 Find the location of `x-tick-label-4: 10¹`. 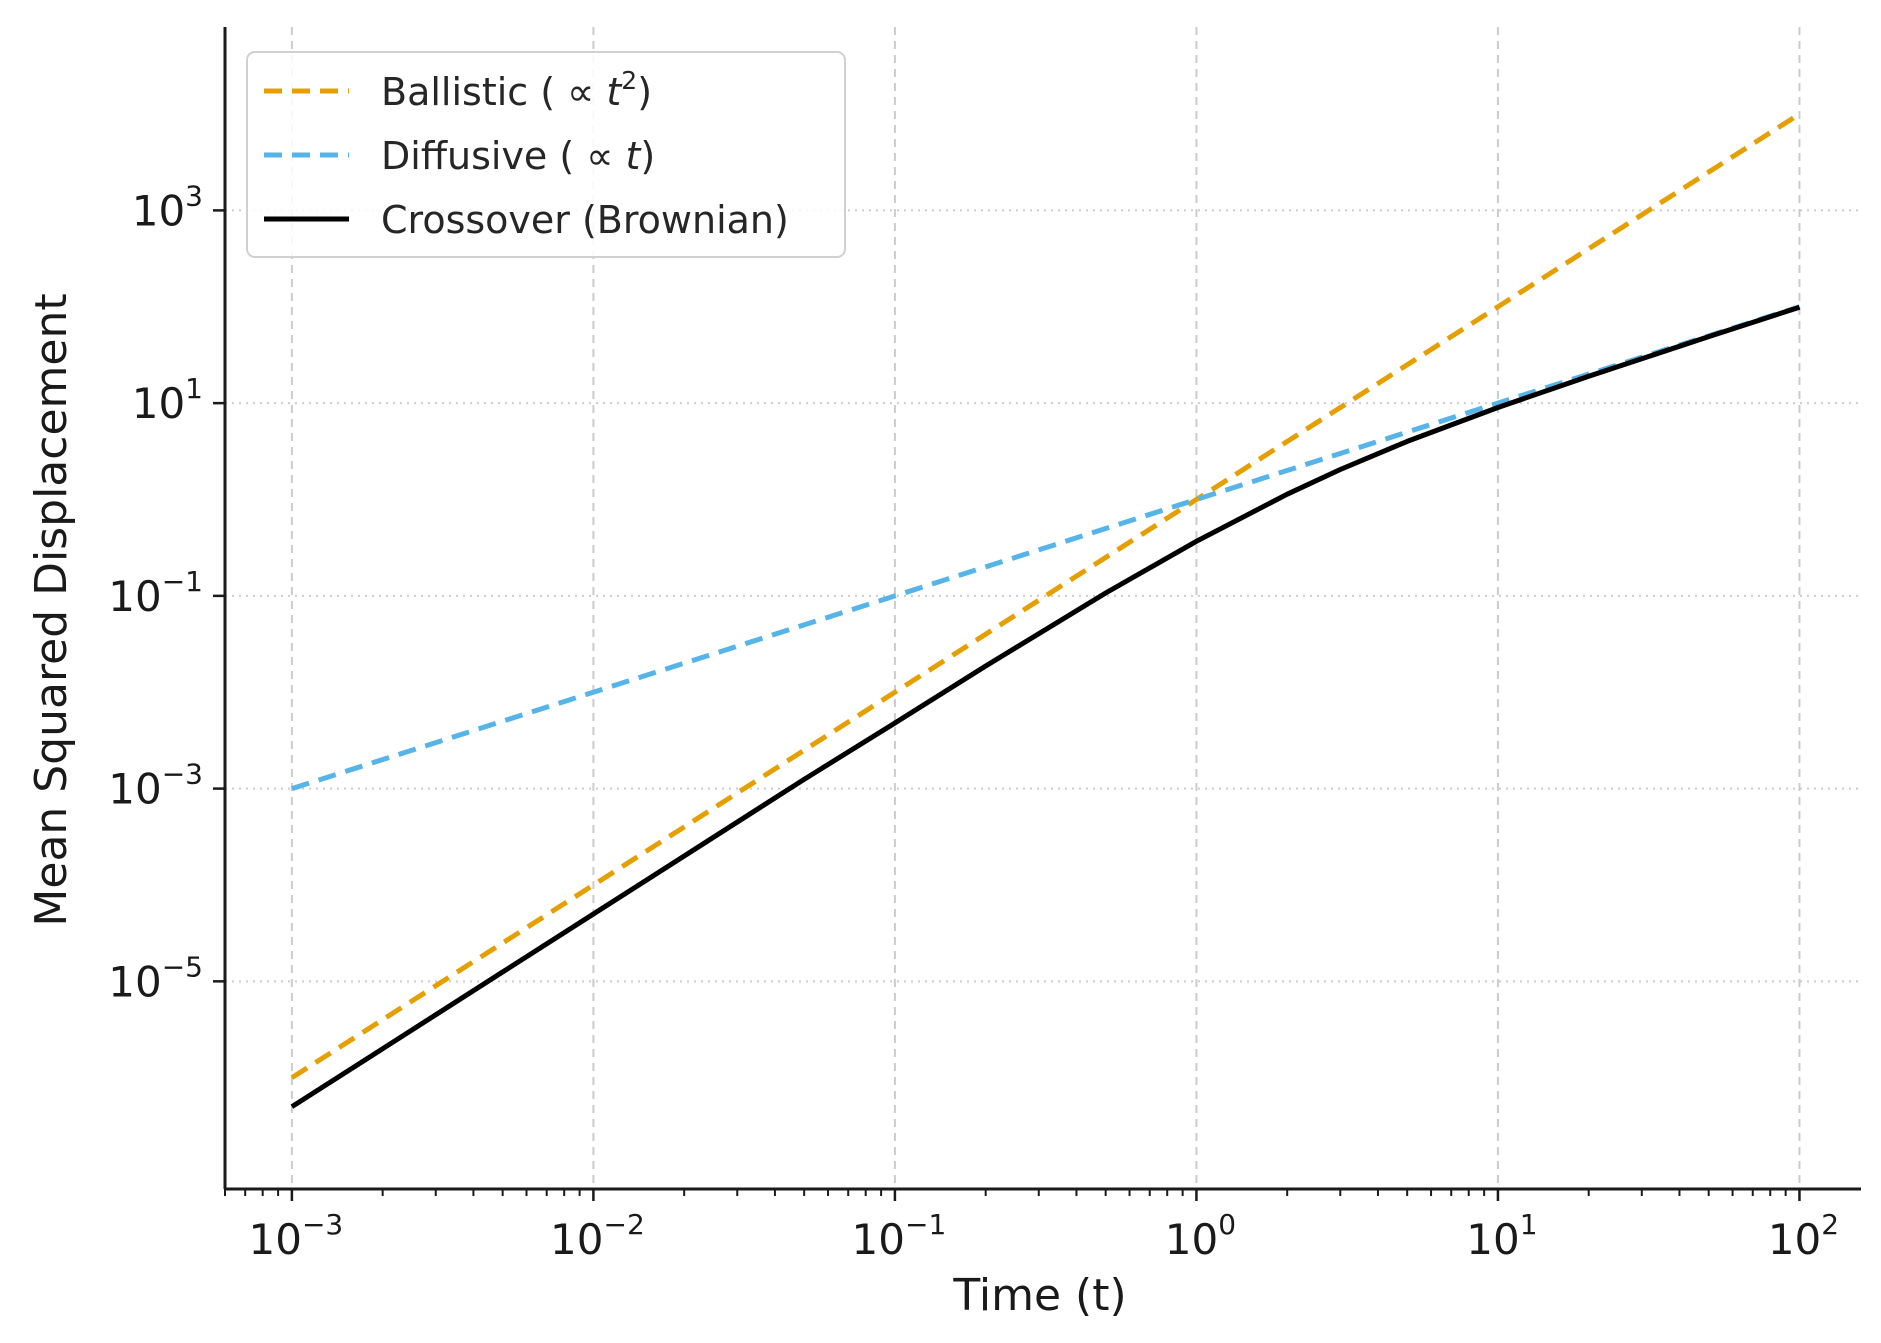

x-tick-label-4: 10¹ is located at coordinates (1501, 1236).